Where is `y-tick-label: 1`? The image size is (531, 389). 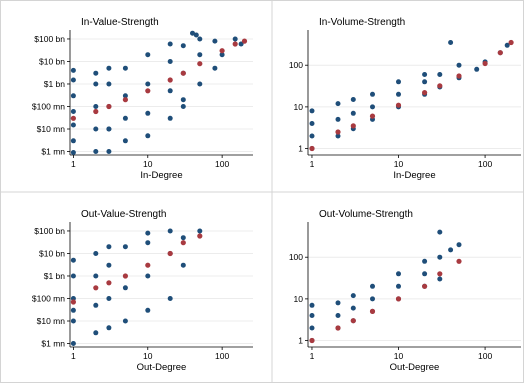 y-tick-label: 1 is located at coordinates (300, 341).